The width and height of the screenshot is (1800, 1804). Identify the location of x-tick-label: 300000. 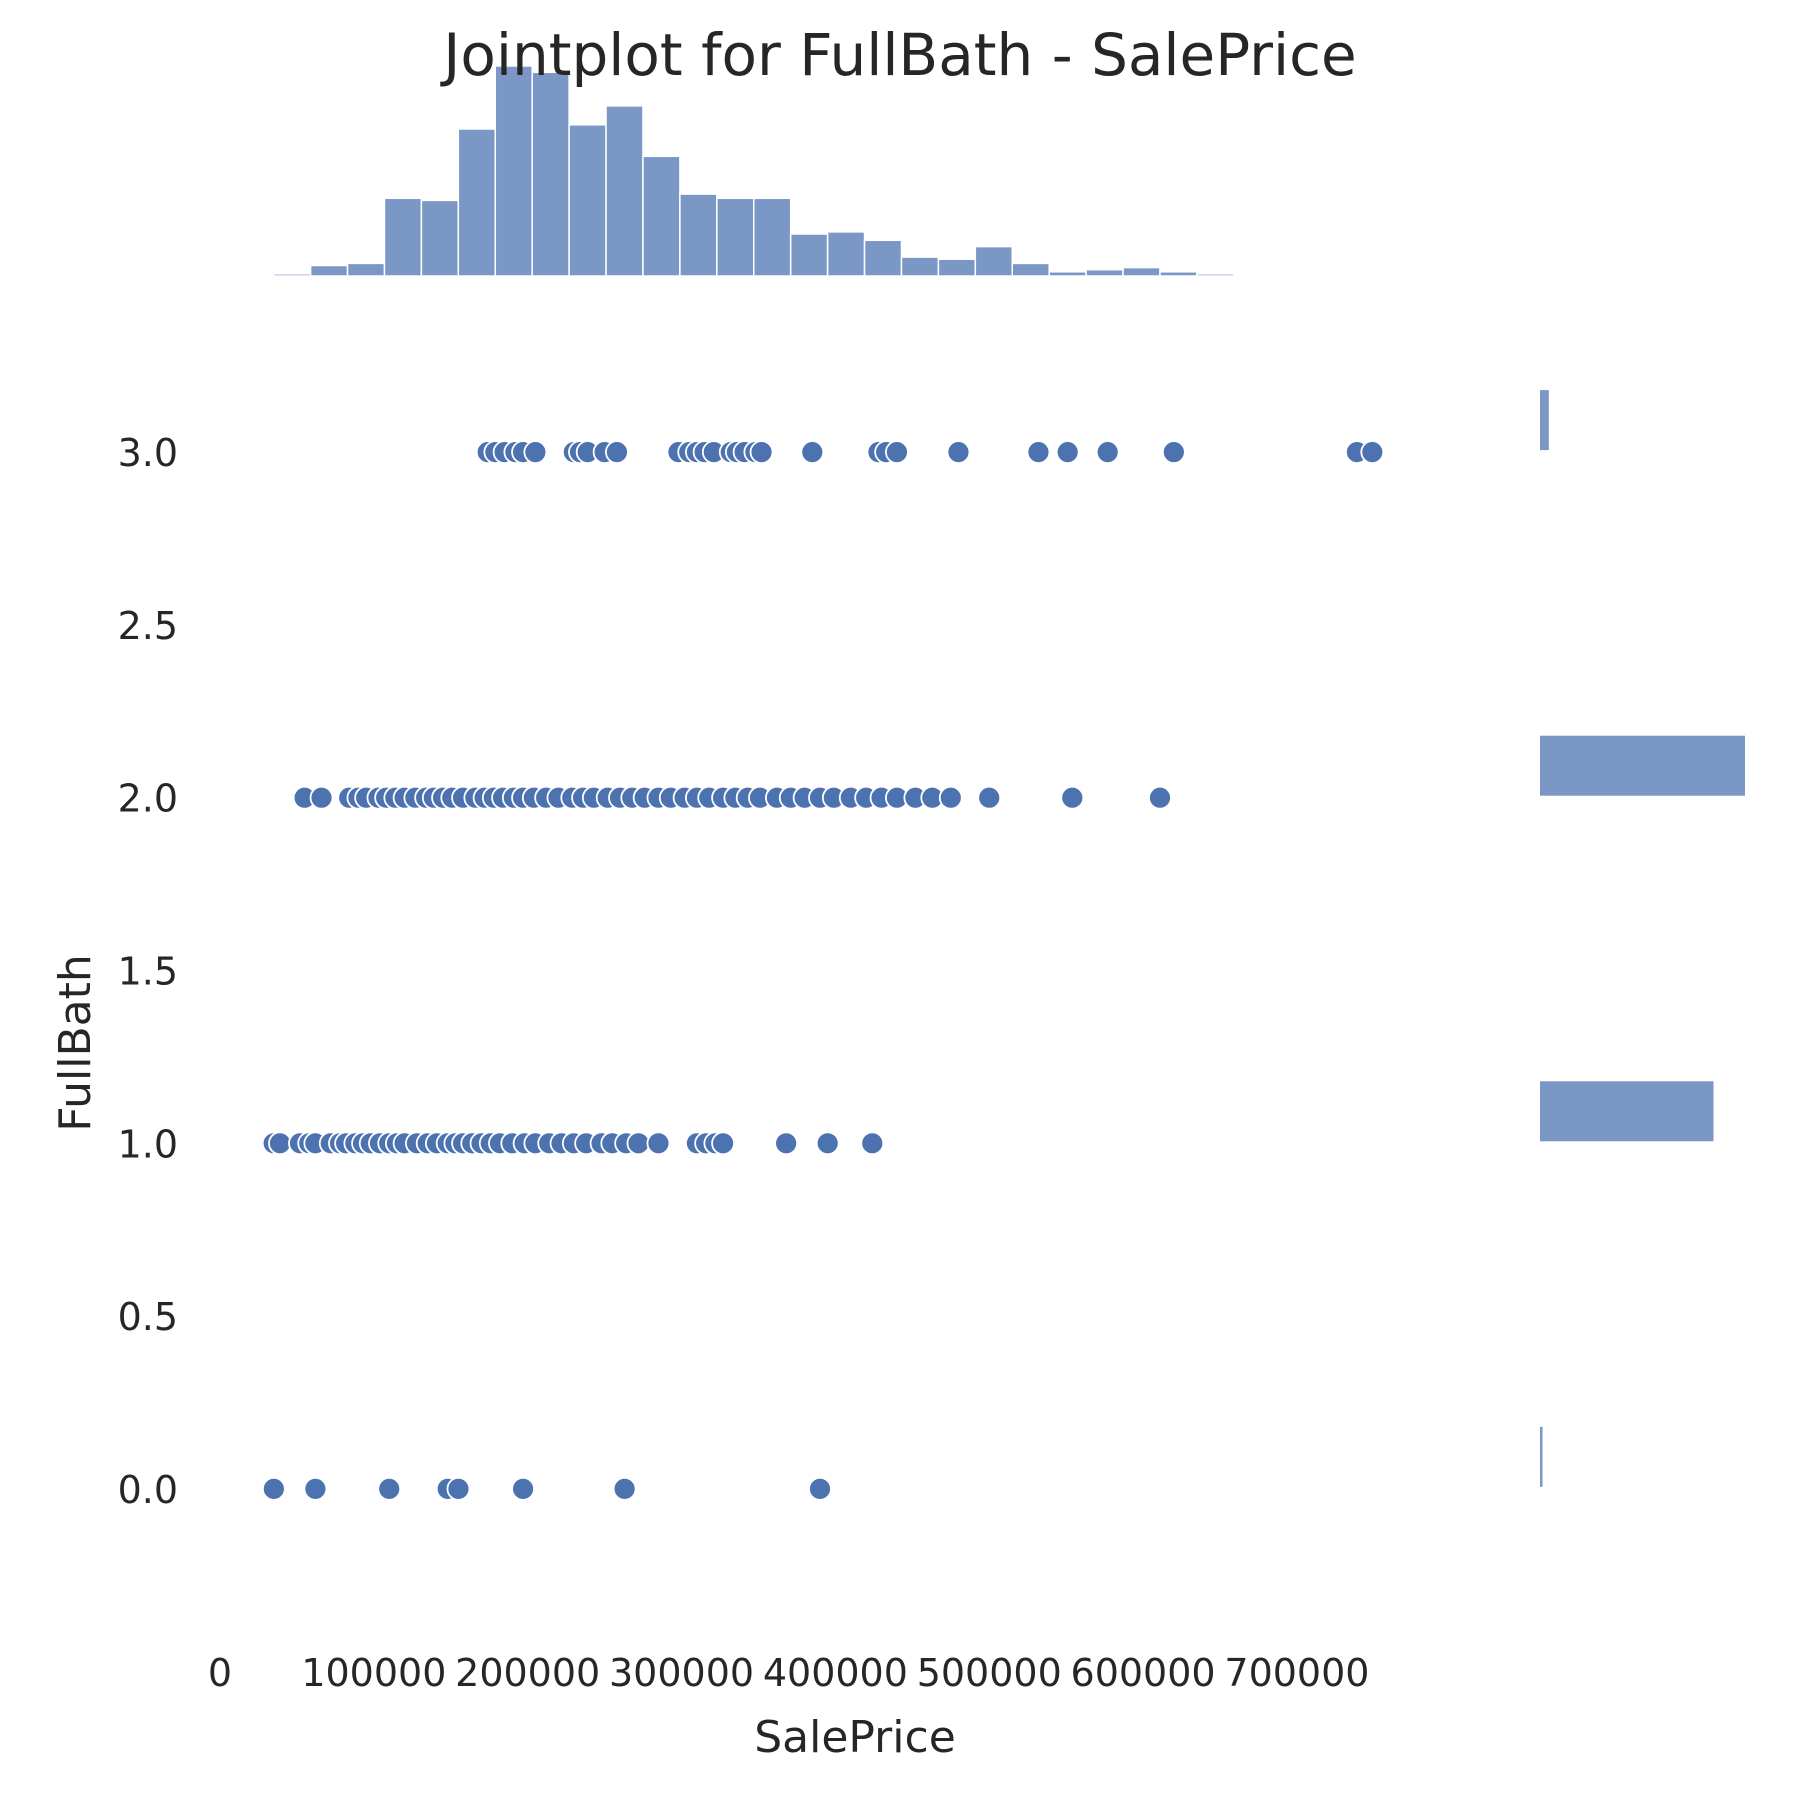
(681, 1673).